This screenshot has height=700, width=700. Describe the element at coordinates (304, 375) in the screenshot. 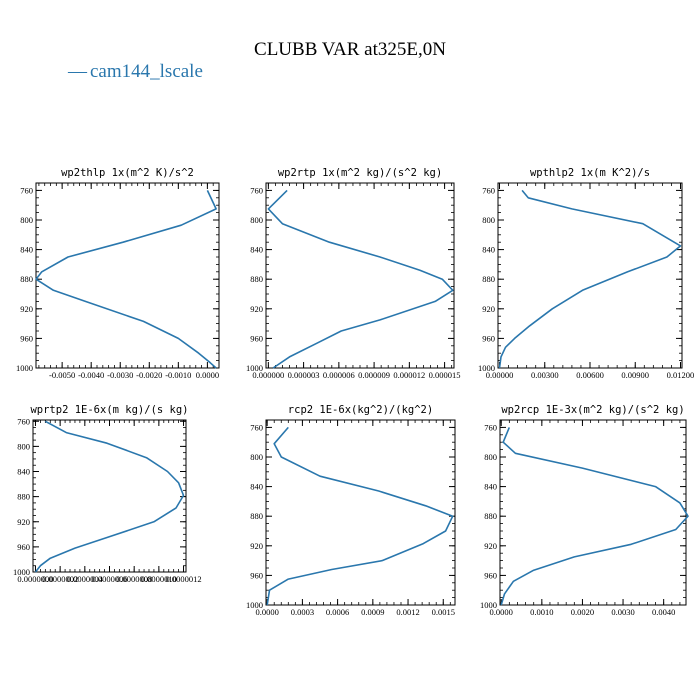

I see `x-tick-label: 0.000003` at that location.